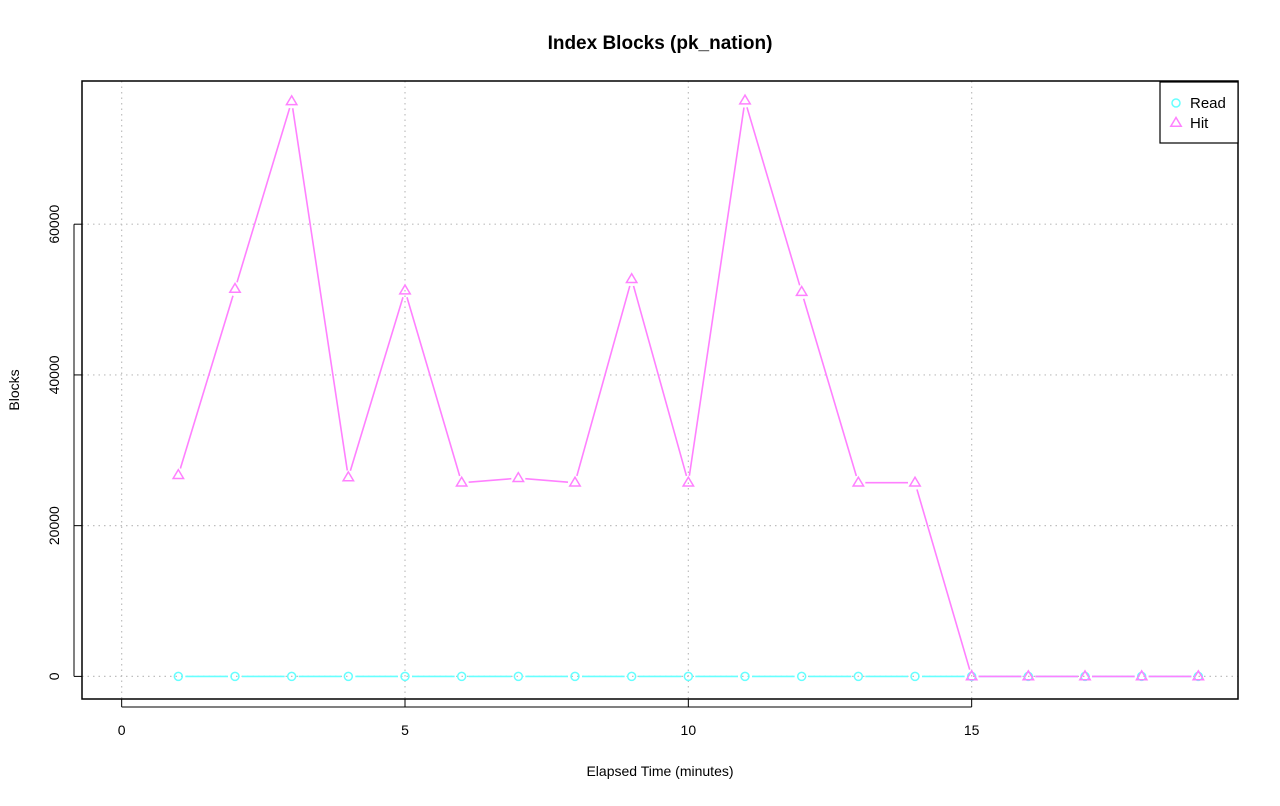 The image size is (1280, 806). What do you see at coordinates (54, 224) in the screenshot?
I see `y-tick-label: 60000` at bounding box center [54, 224].